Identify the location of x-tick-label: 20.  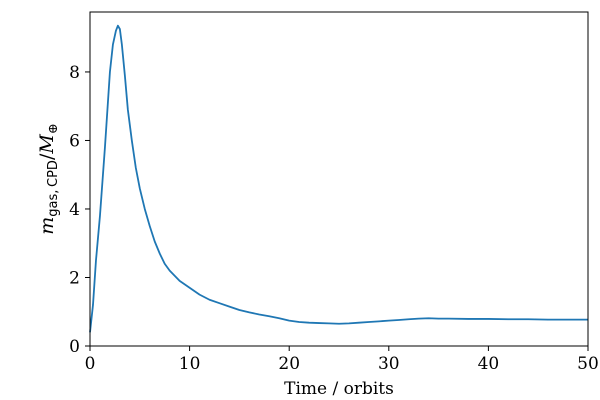
(289, 364).